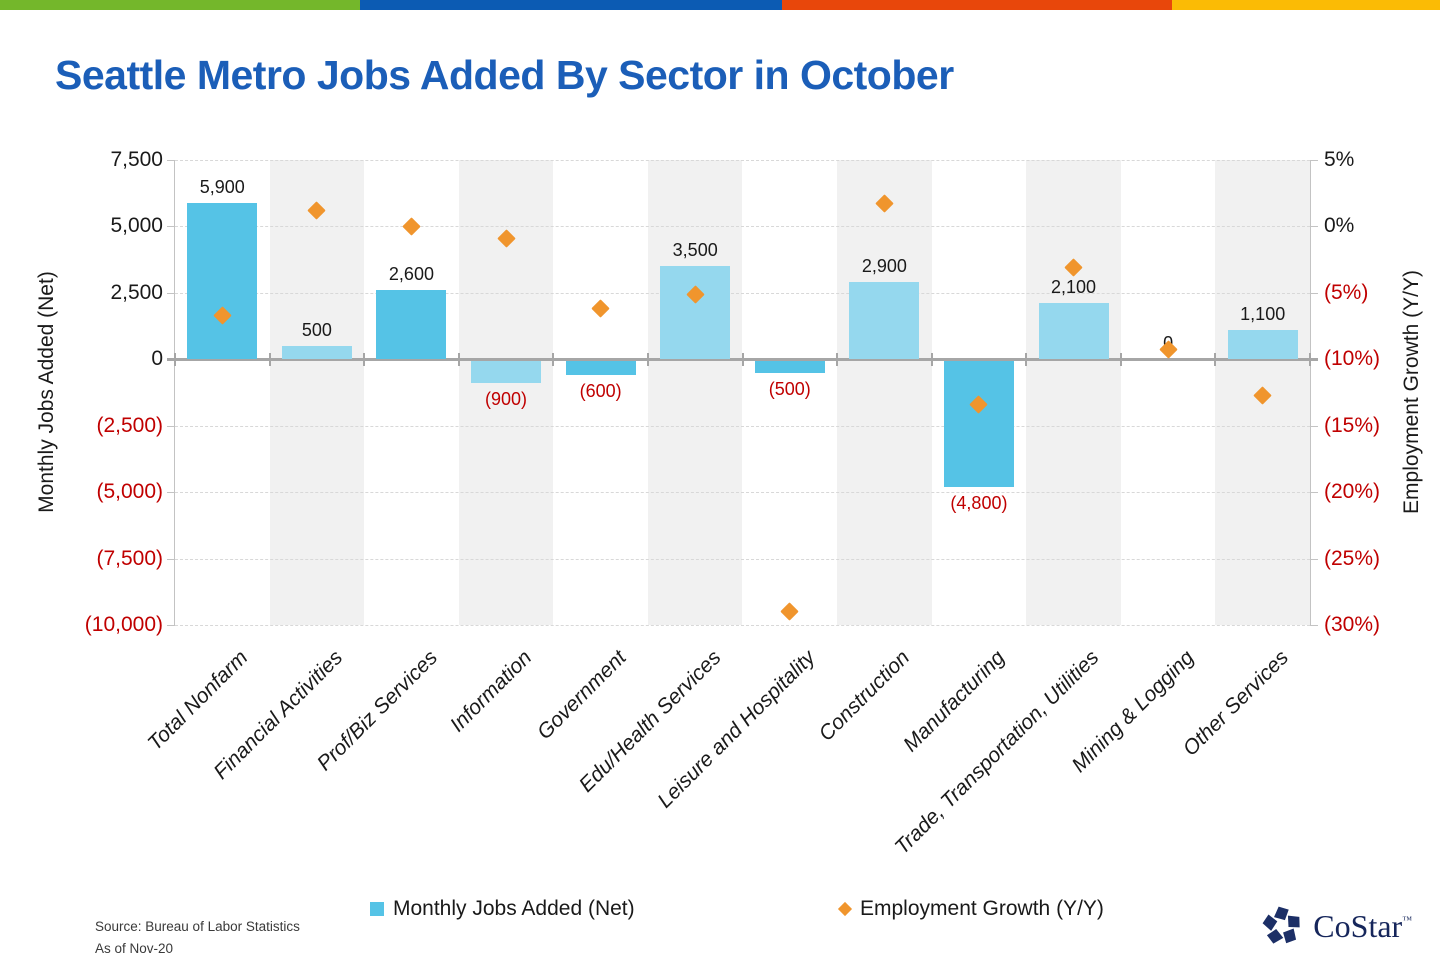  I want to click on right-axis-tick-label: (25%), so click(1352, 558).